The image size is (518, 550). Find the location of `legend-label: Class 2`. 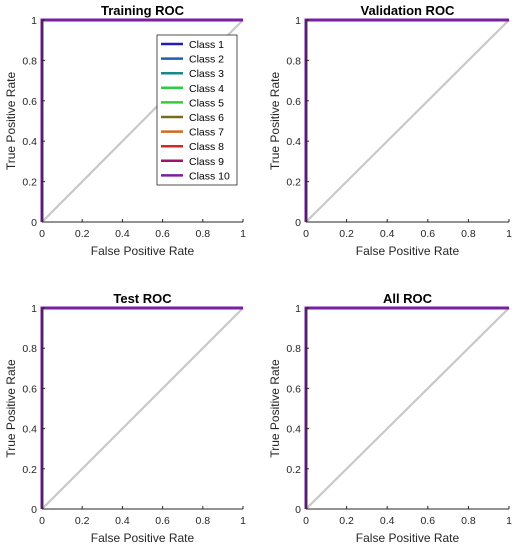

legend-label: Class 2 is located at coordinates (206, 60).